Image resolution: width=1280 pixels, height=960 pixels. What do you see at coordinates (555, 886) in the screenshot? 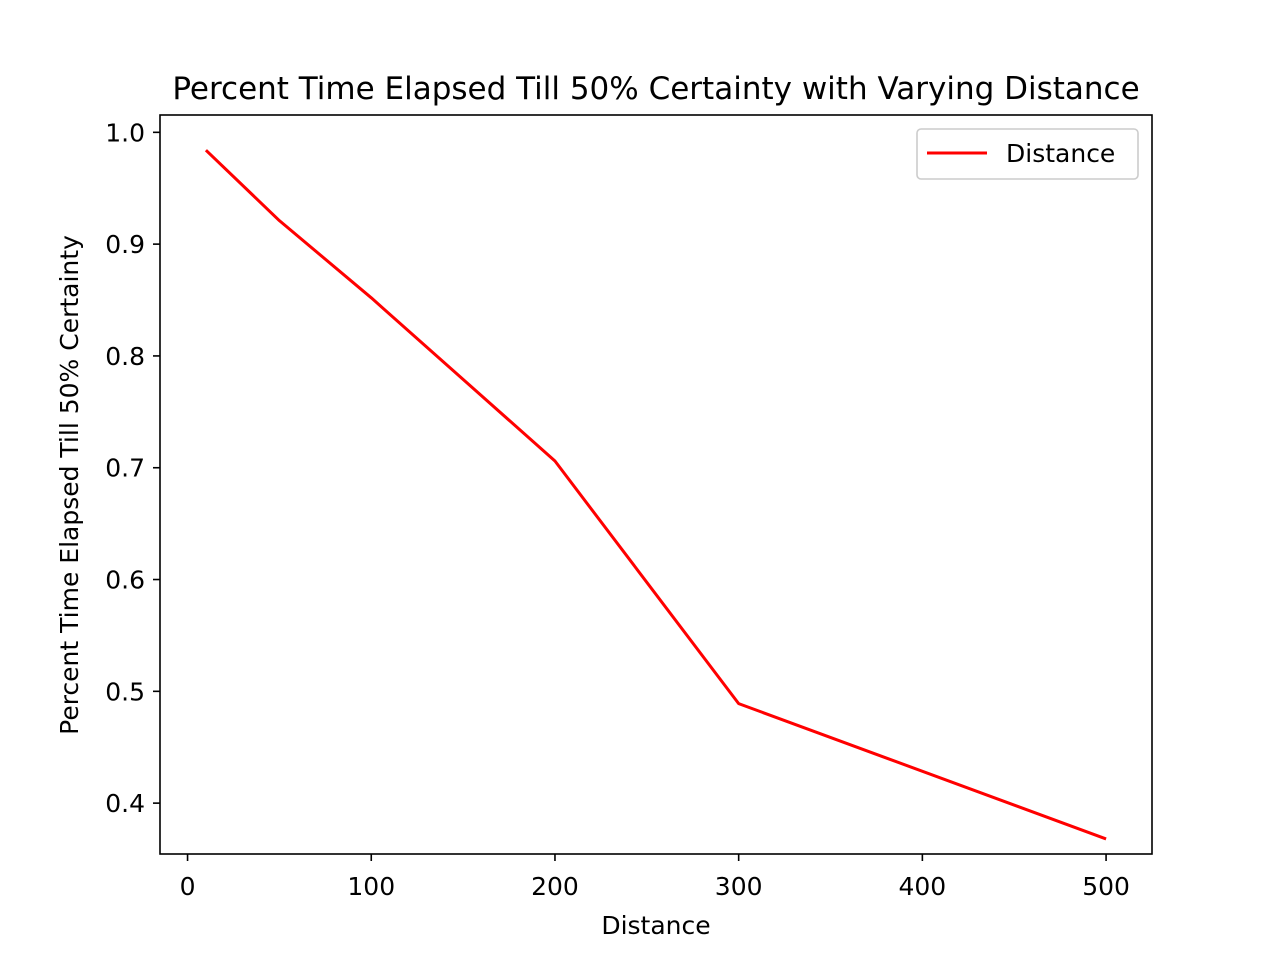
I see `x-tick-label: 200` at bounding box center [555, 886].